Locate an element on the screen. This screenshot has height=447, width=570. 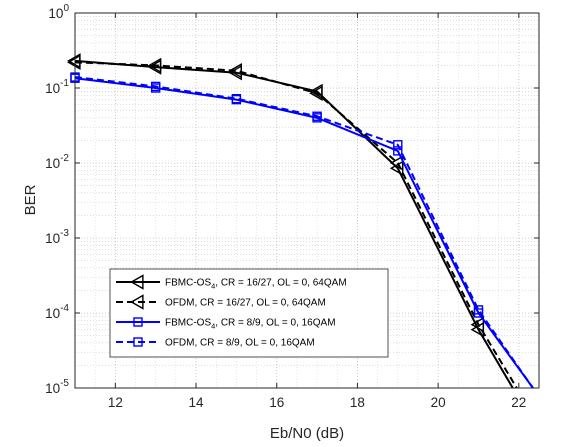
y-axis-label: BER is located at coordinates (30, 199).